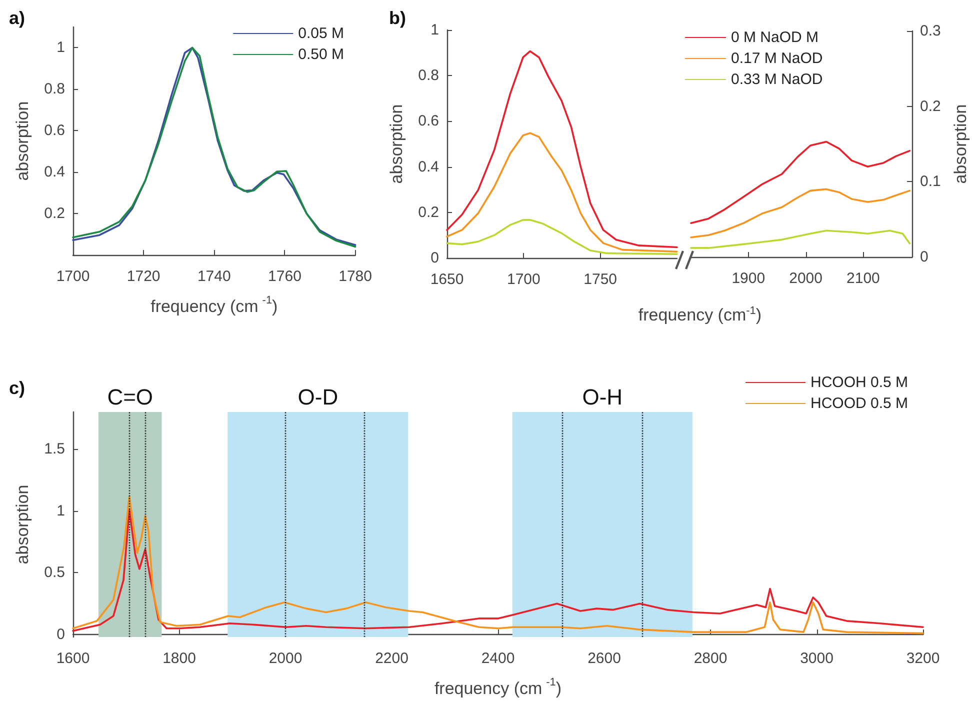 The width and height of the screenshot is (977, 709). I want to click on legend-label: 0.17 M NaOD, so click(777, 58).